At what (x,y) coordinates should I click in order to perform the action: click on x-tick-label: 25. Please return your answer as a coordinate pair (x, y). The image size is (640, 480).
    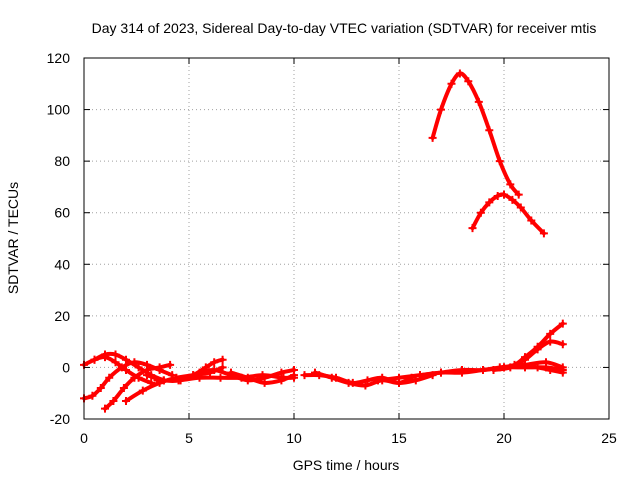
    Looking at the image, I should click on (609, 438).